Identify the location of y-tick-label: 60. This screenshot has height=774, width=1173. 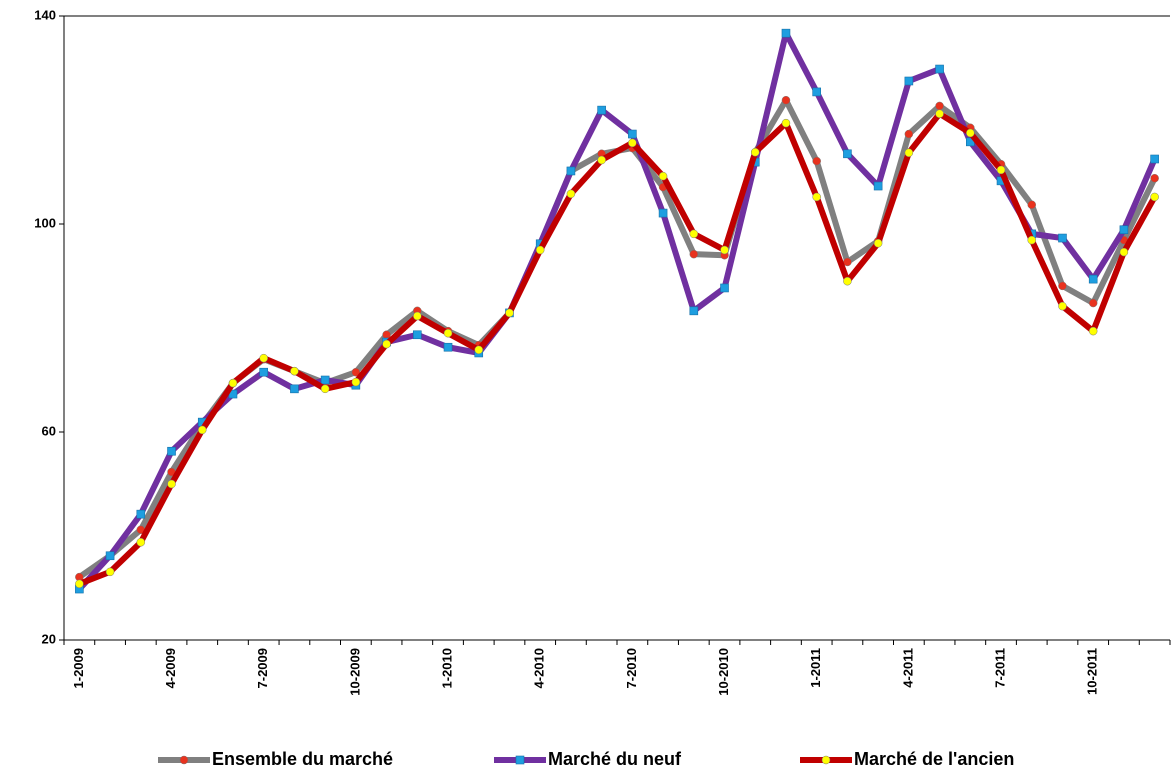
(49, 430).